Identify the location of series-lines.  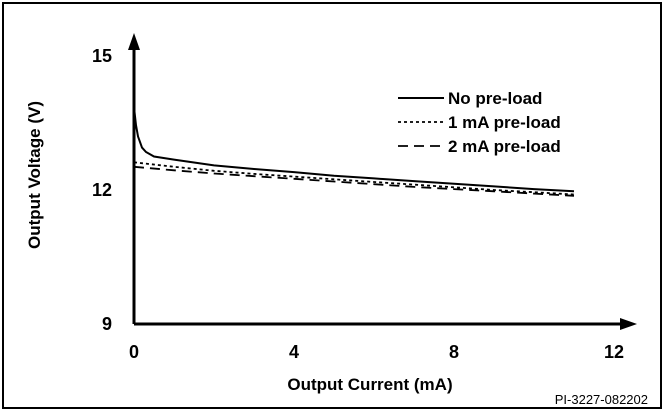
(354, 152).